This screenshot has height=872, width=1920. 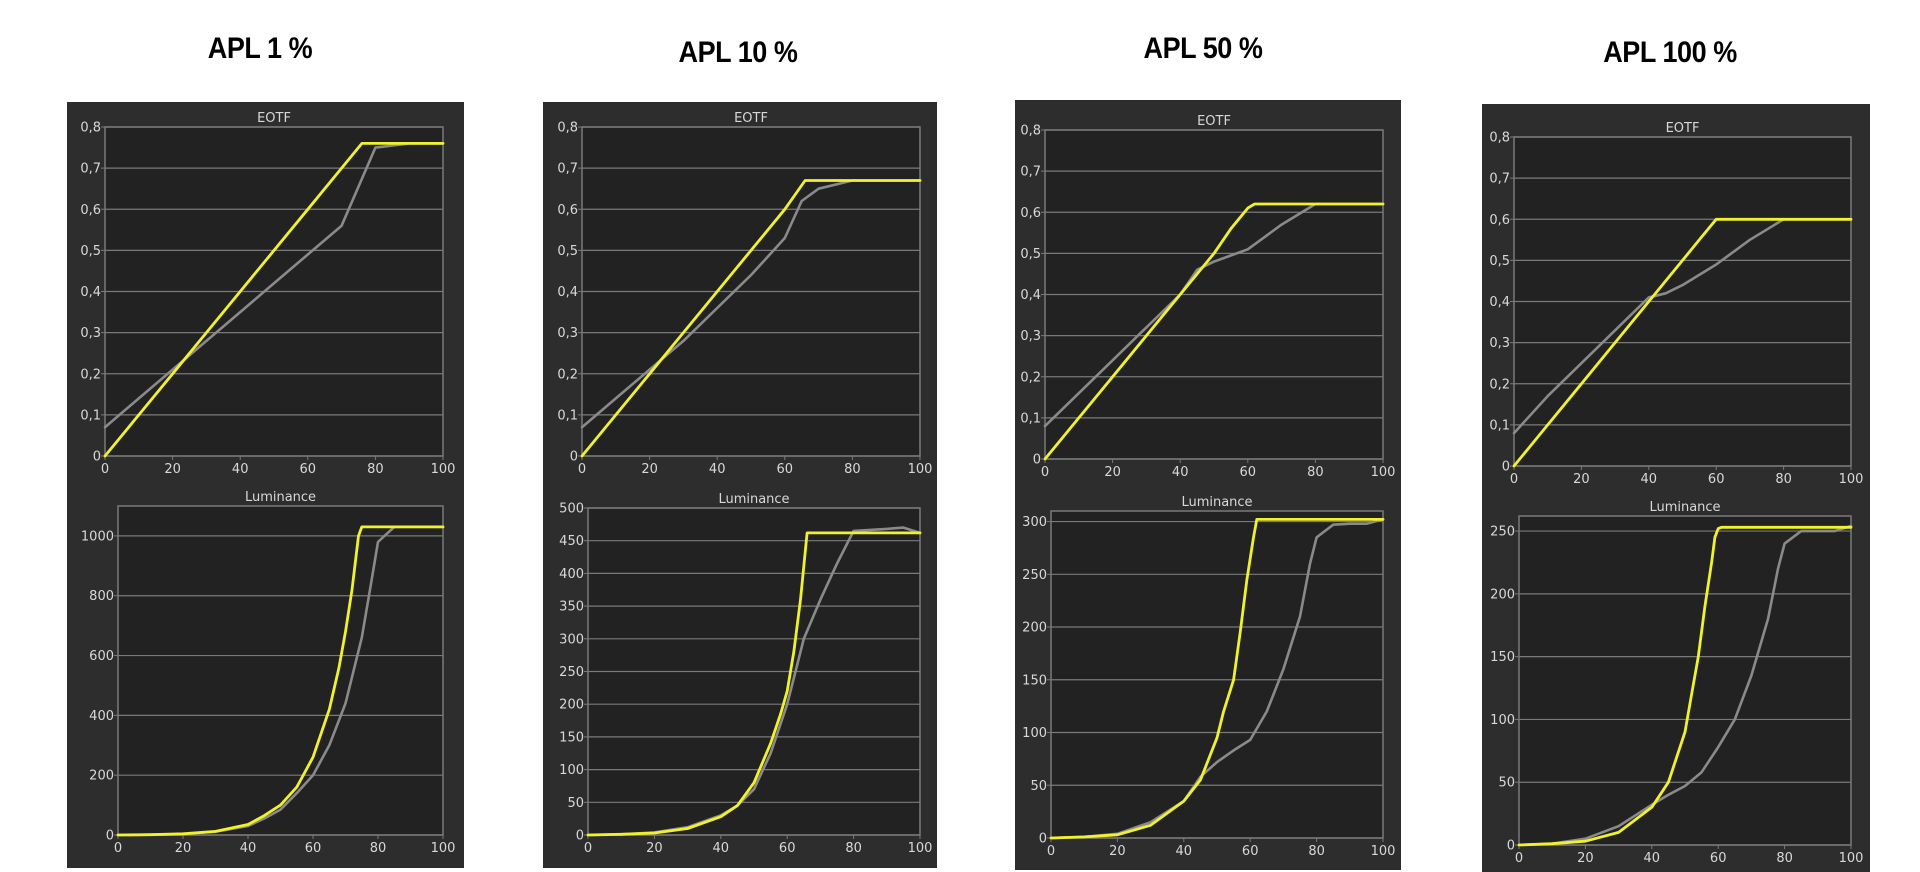 I want to click on eotf-apl-1-title: EOTF, so click(x=274, y=118).